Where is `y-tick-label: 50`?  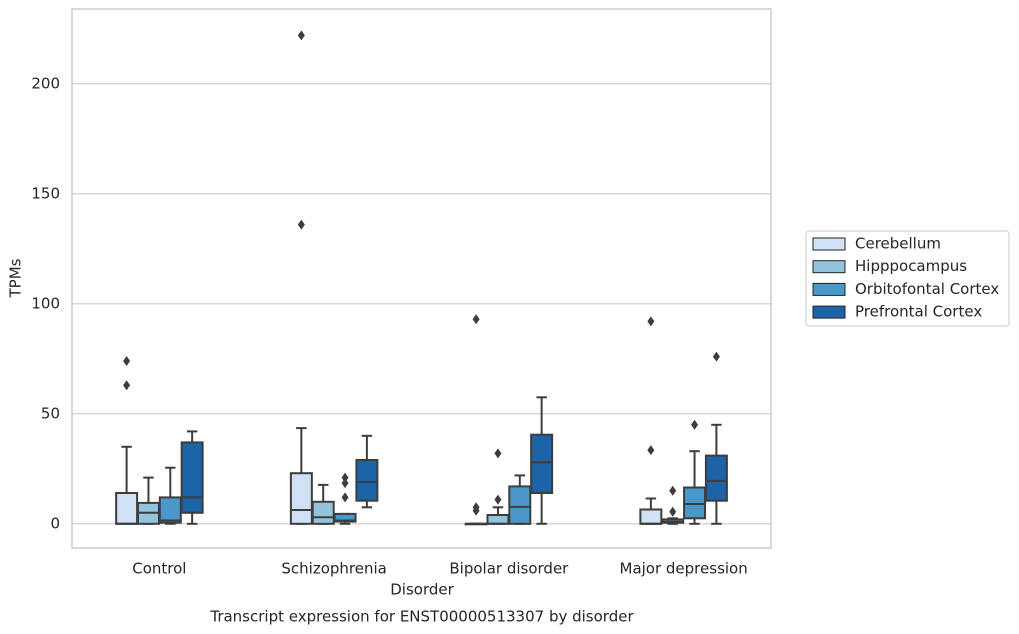
y-tick-label: 50 is located at coordinates (50, 413).